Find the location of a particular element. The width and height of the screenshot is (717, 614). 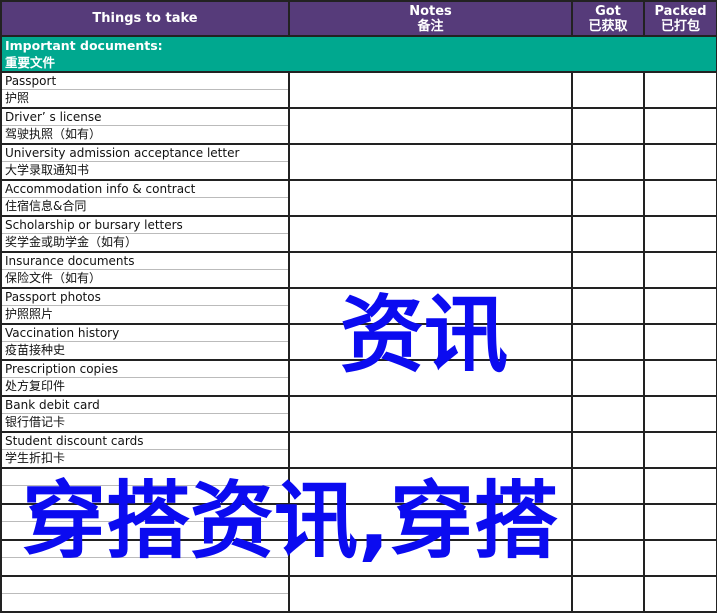

item-zh: 奖学金或助学金（如有） is located at coordinates (71, 242).